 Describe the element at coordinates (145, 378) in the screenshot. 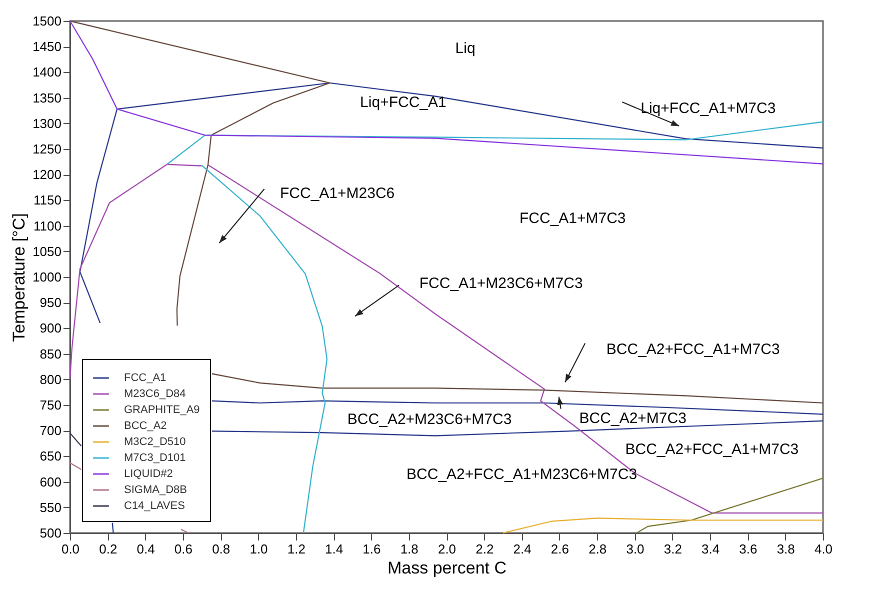

I see `legend-label: FCC_A1` at that location.